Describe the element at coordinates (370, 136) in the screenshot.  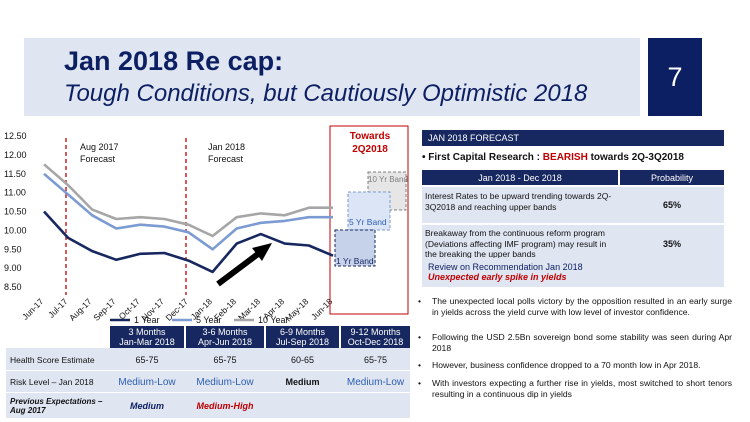
I see `towards-label: Towards` at that location.